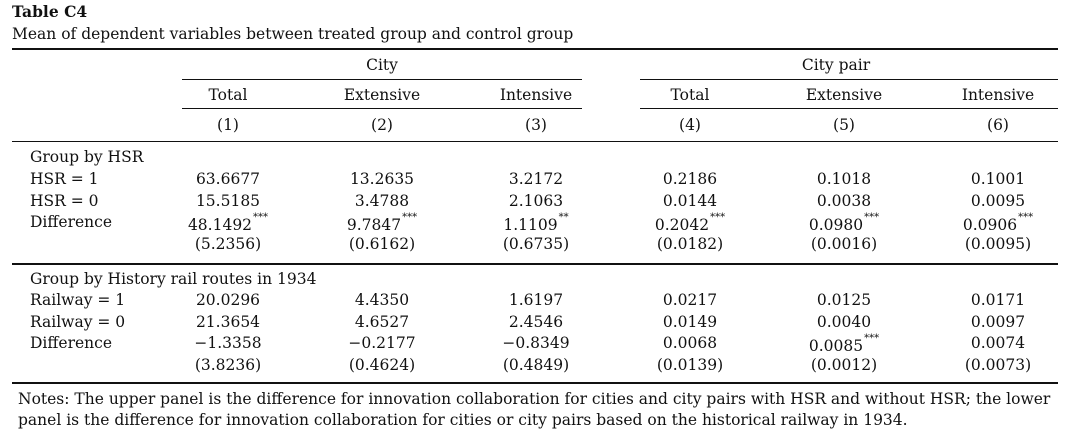 The image size is (1080, 446). I want to click on table-cell: 0.0217, so click(690, 300).